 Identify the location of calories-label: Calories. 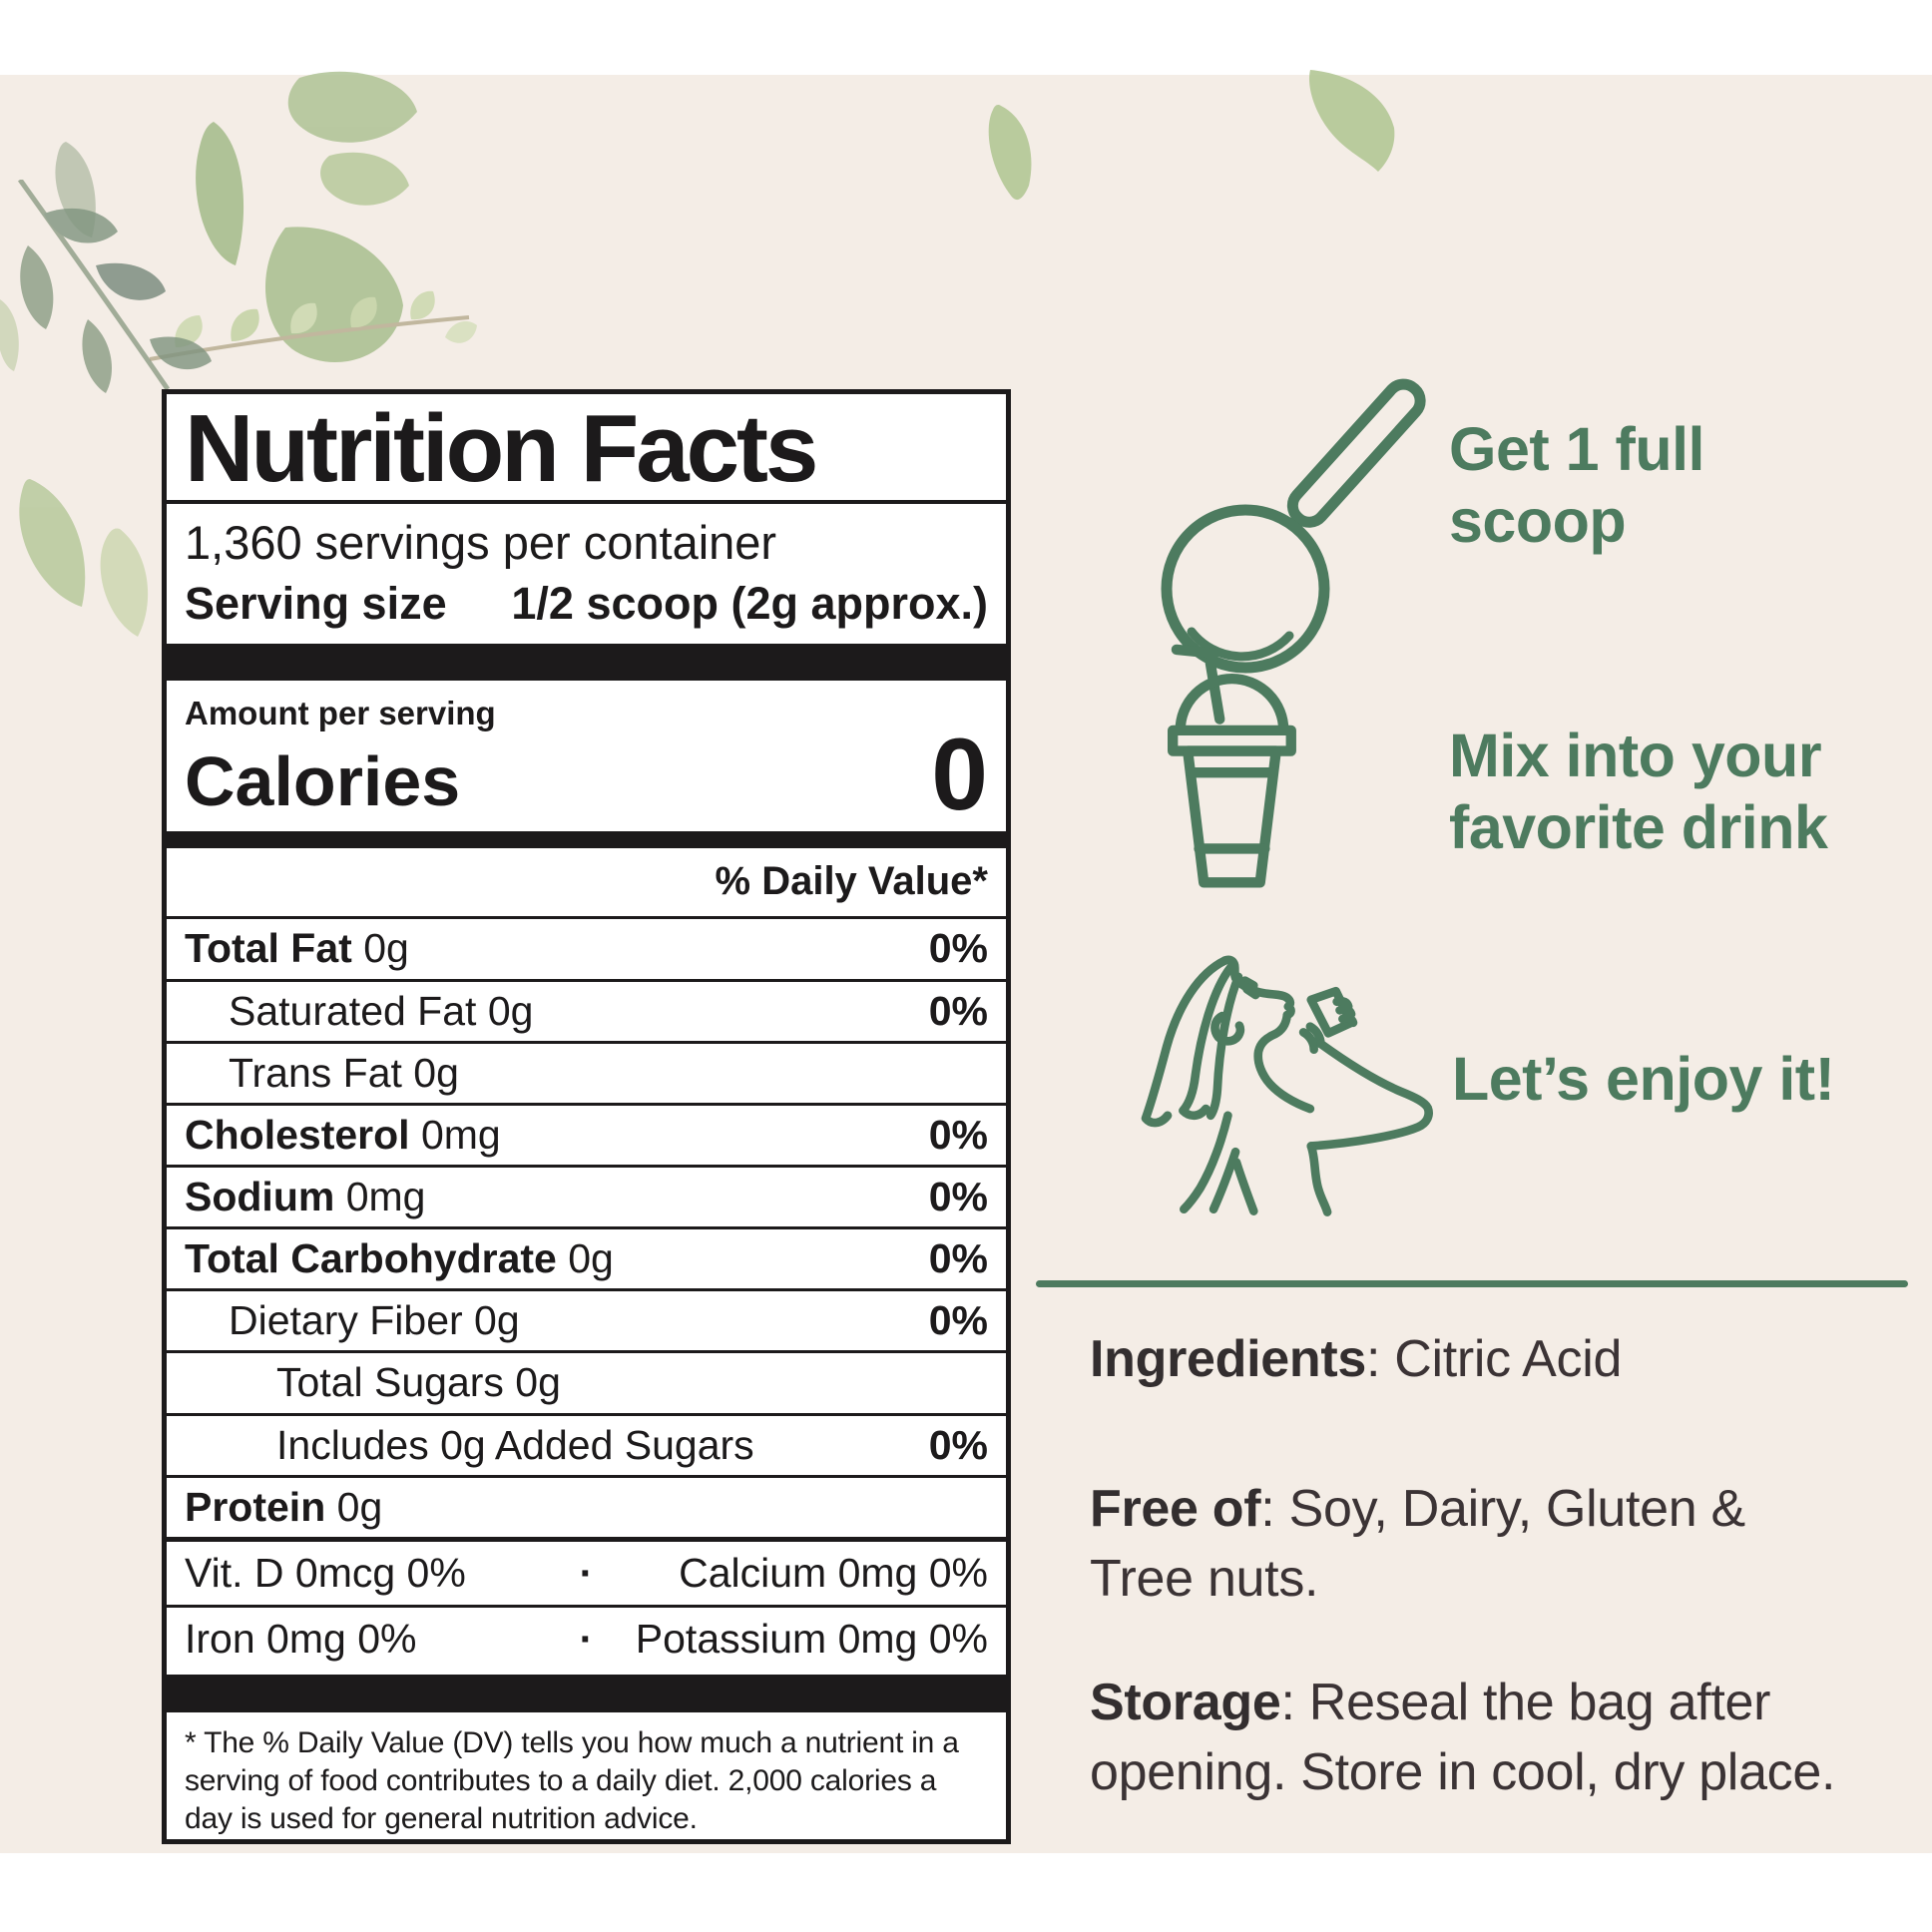
(323, 780).